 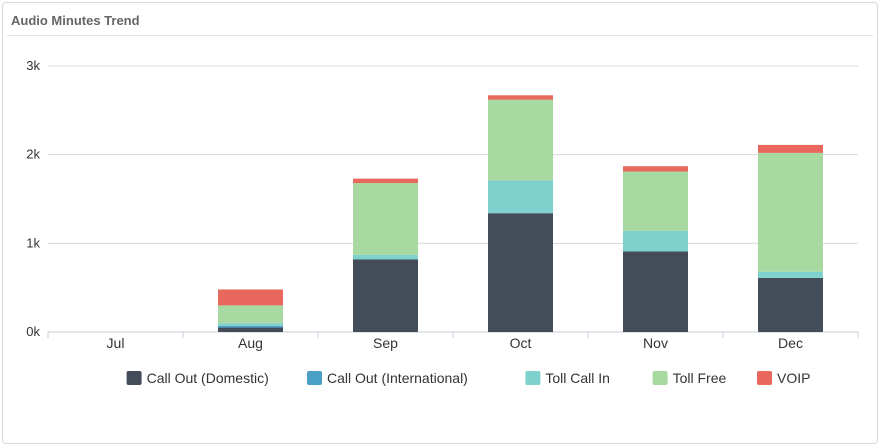 I want to click on legend-label: Toll Call In, so click(x=577, y=378).